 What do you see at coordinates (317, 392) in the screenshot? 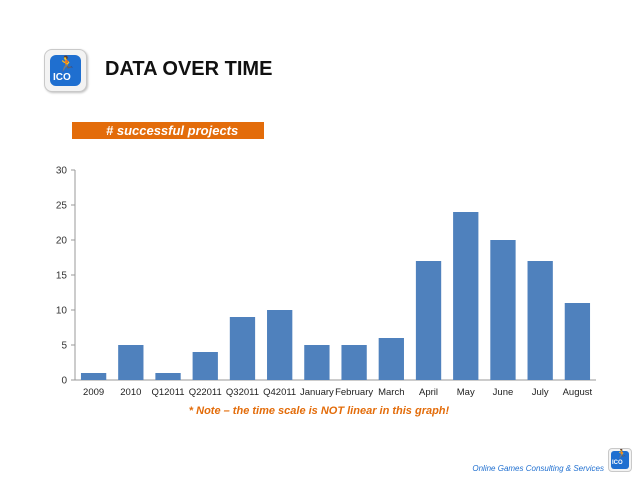
I see `x-tick-label: January` at bounding box center [317, 392].